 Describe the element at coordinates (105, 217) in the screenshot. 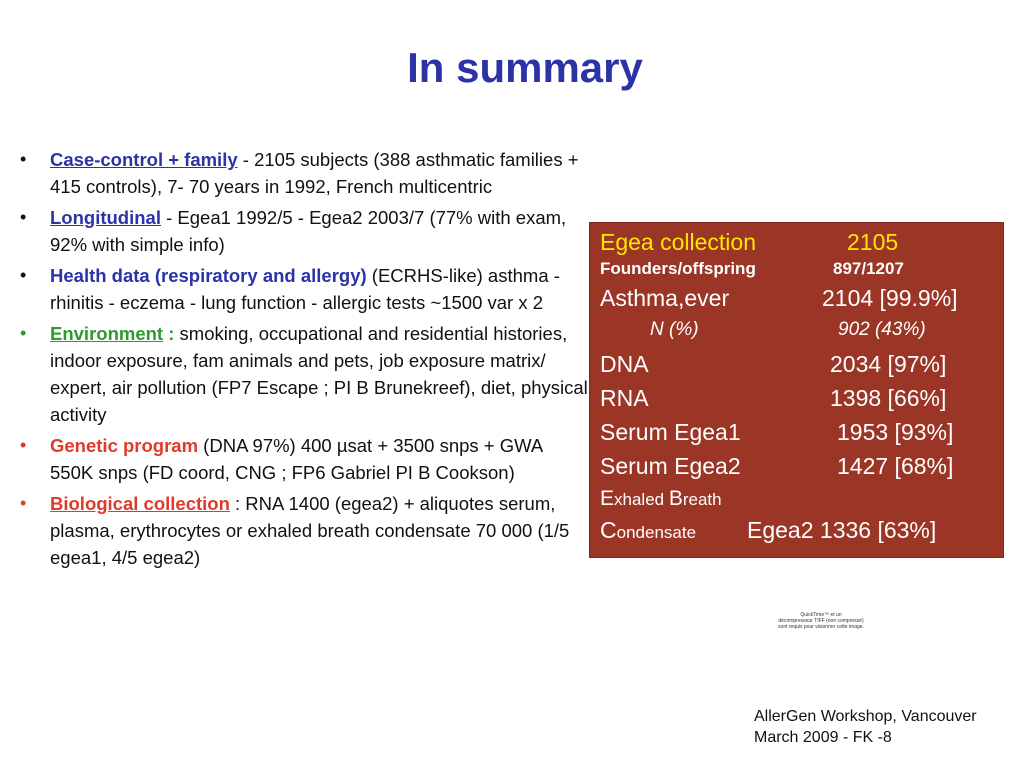

I see `bullet-label-longitudinal: Longitudinal` at that location.